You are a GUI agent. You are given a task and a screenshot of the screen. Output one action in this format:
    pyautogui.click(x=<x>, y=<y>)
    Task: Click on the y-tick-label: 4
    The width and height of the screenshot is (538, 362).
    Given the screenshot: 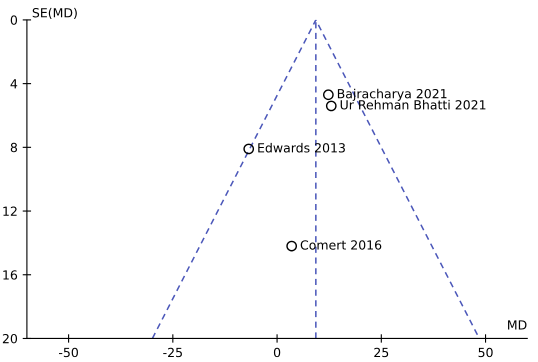 What is the action you would take?
    pyautogui.click(x=14, y=83)
    